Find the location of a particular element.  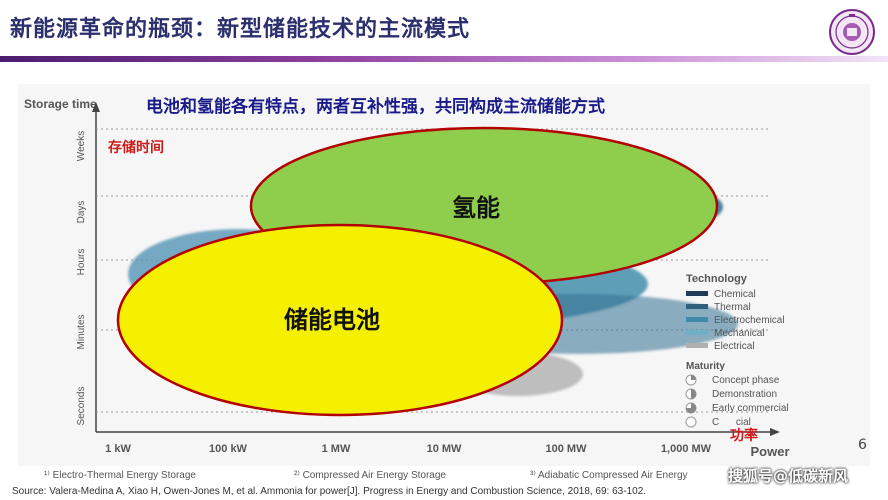

demonstration-fill is located at coordinates (693, 394).